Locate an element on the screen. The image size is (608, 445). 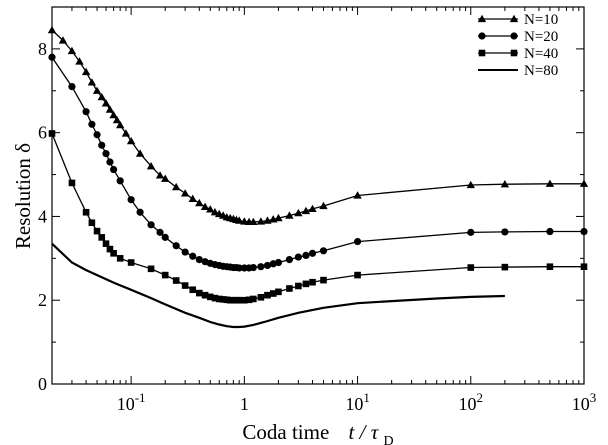
y-tick-label: 4 is located at coordinates (42, 216).